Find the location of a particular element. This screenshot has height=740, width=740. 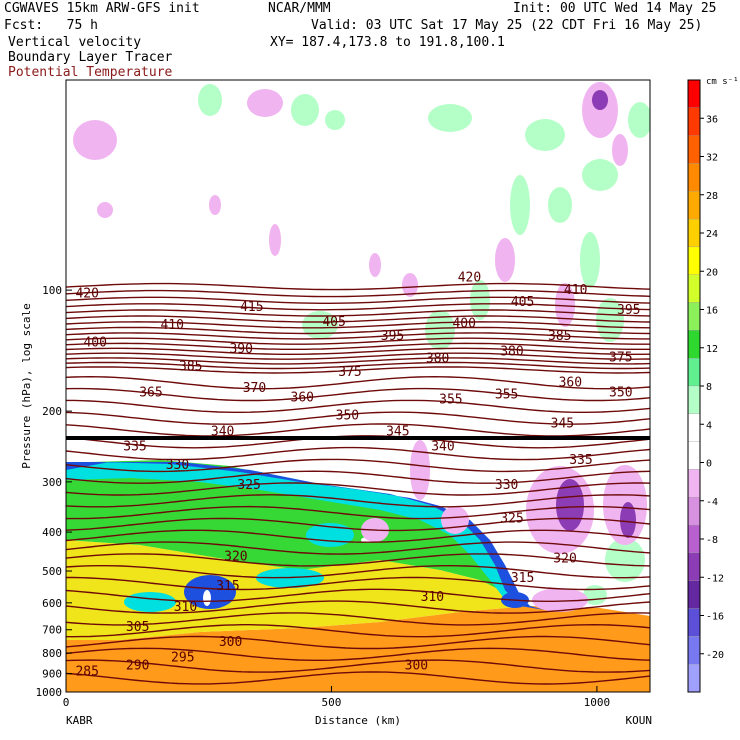

right-station: KOUN is located at coordinates (639, 720).